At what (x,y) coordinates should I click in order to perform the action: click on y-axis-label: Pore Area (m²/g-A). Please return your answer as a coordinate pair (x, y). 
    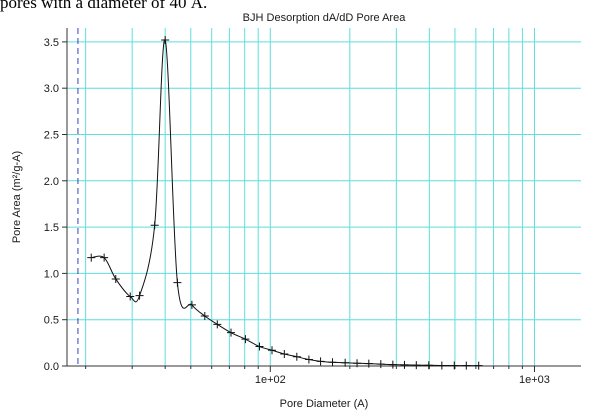
    Looking at the image, I should click on (17, 197).